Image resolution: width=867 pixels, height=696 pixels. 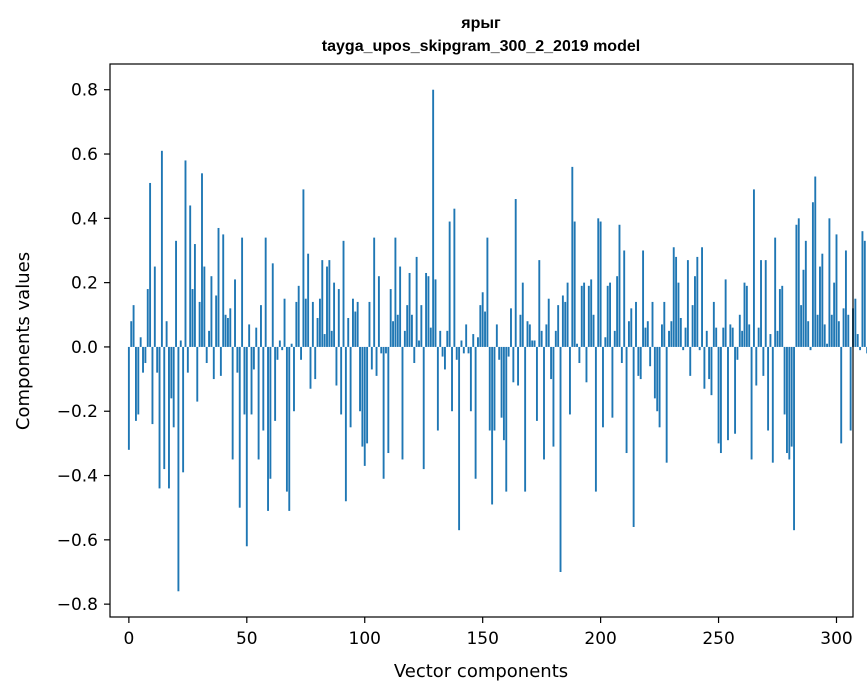 What do you see at coordinates (128, 639) in the screenshot?
I see `x-tick-label: 0` at bounding box center [128, 639].